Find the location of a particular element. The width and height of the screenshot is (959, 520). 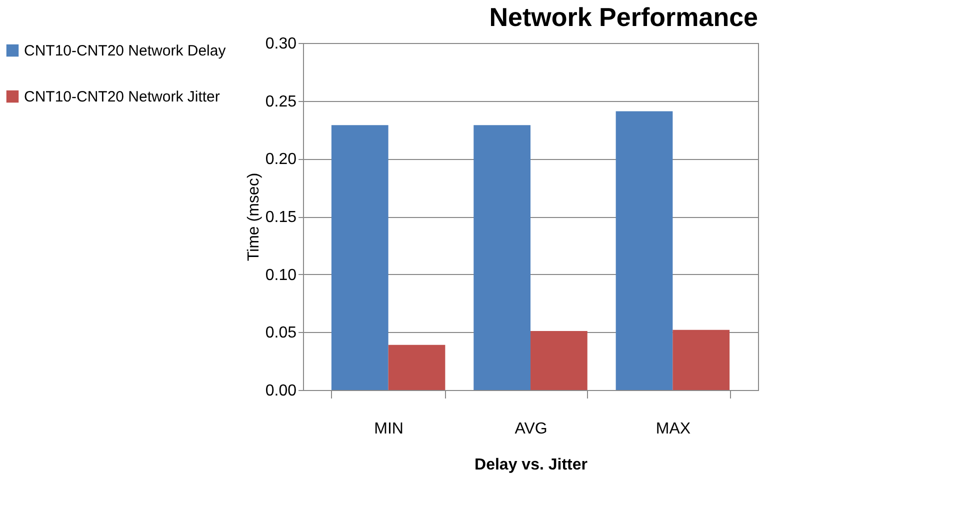

y-tick-label: 0.20 is located at coordinates (281, 159).